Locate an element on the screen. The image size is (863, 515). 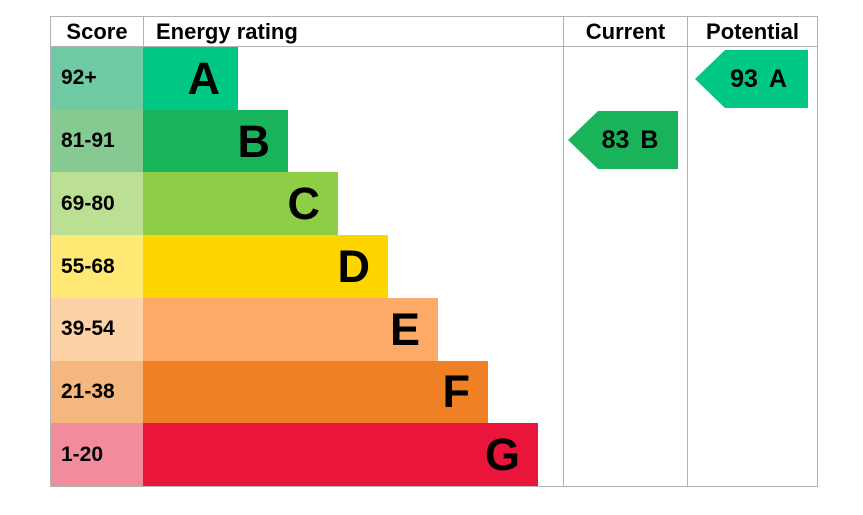
current-score-value: 83 is located at coordinates (615, 139).